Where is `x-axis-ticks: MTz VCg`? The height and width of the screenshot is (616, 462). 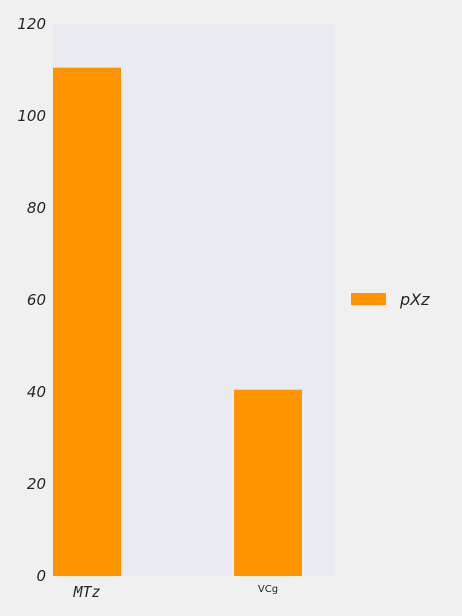
x-axis-ticks: MTz VCg is located at coordinates (175, 592).